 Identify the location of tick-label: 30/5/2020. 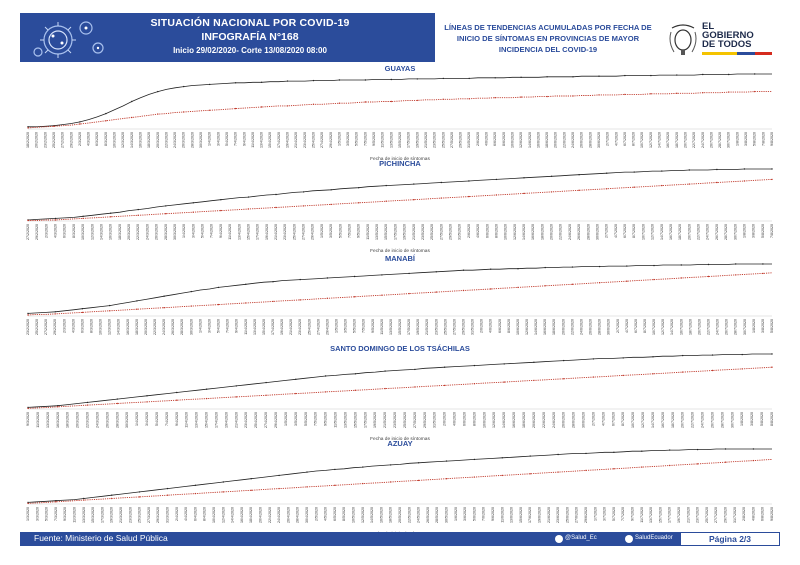
(446, 515).